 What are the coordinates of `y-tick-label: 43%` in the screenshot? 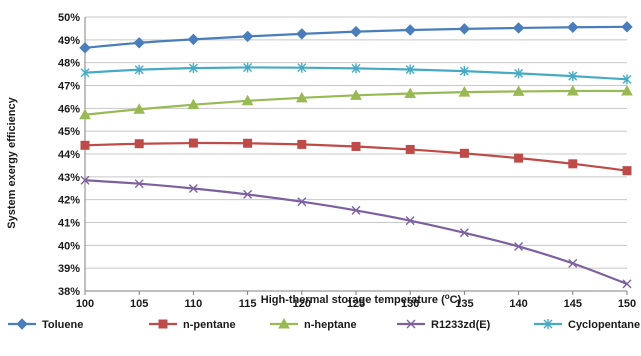 It's located at (69, 178).